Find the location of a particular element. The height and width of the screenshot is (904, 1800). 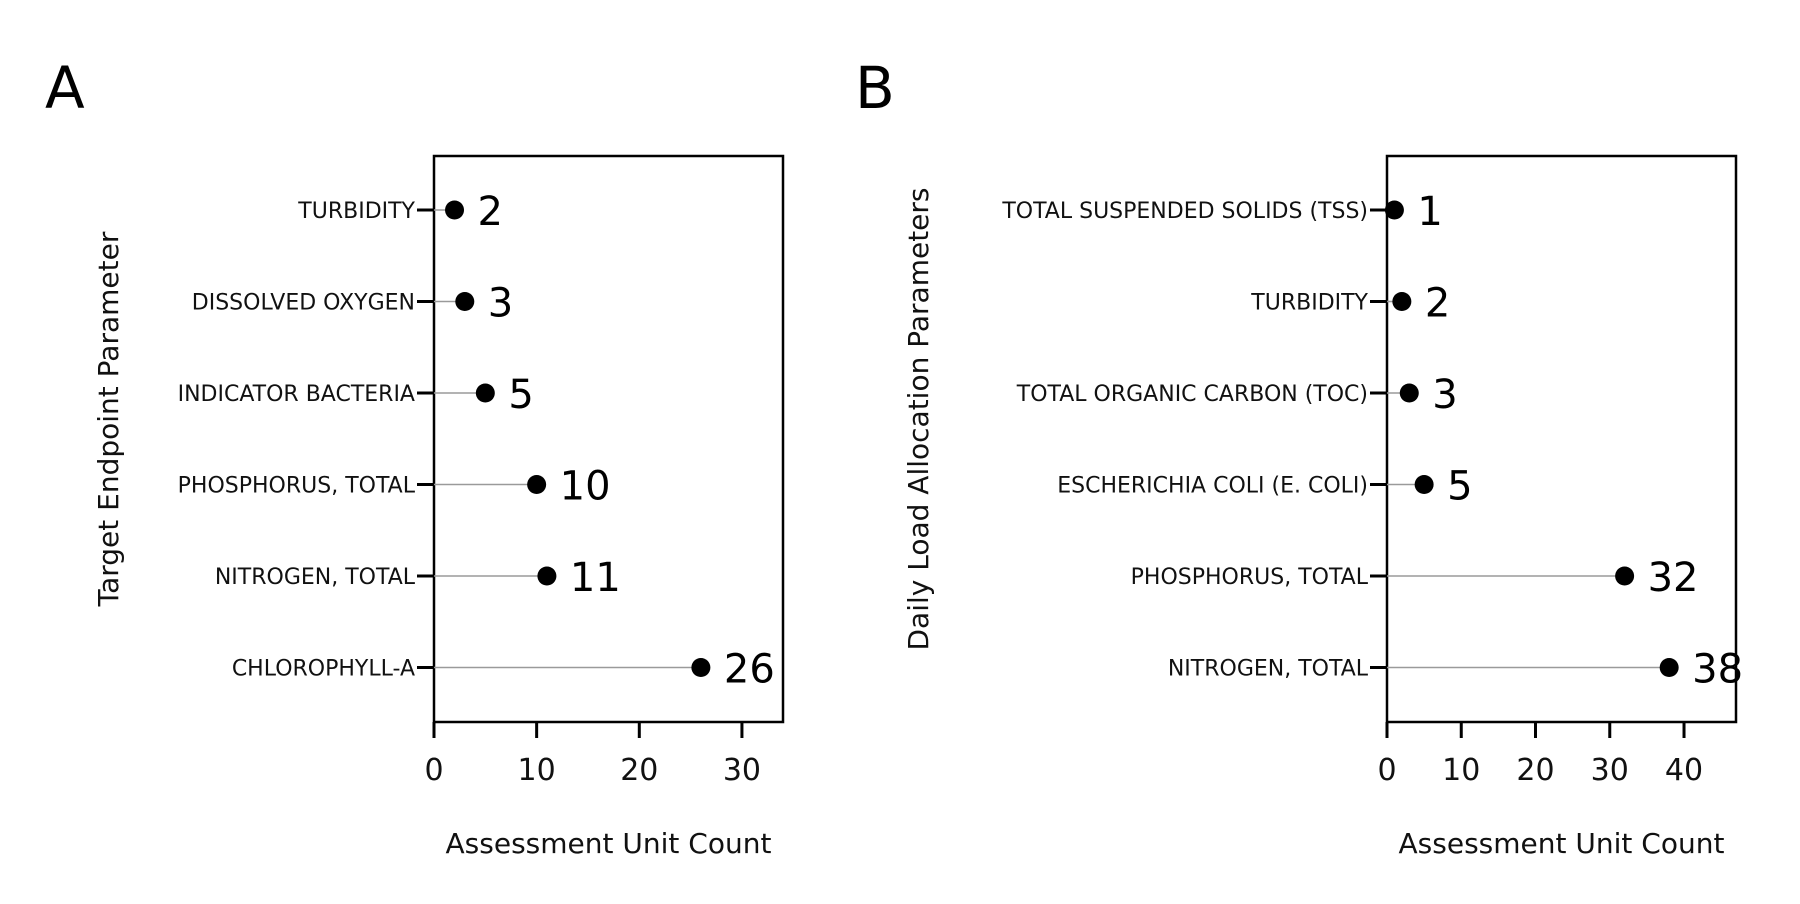

panel-b-phosphorus-total-value-label: 32 is located at coordinates (1673, 578).